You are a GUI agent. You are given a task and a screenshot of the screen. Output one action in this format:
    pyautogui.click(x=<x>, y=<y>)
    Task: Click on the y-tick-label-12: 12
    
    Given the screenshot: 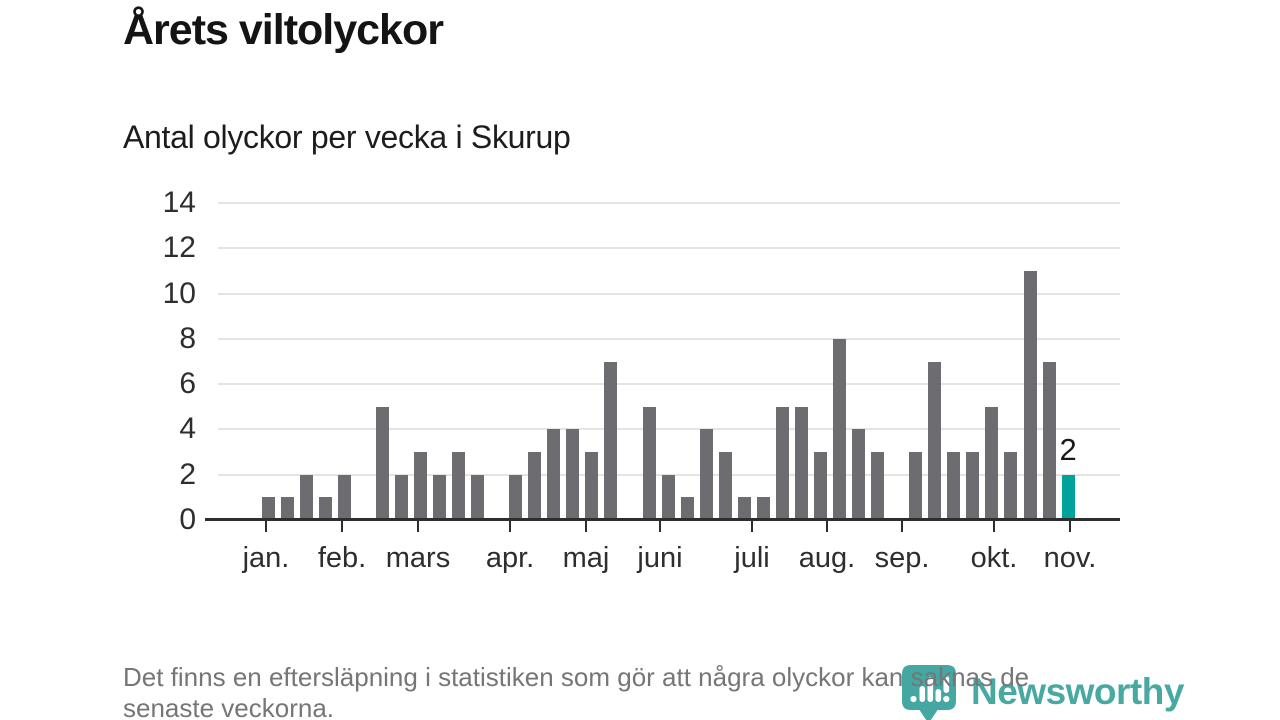 What is the action you would take?
    pyautogui.click(x=179, y=248)
    